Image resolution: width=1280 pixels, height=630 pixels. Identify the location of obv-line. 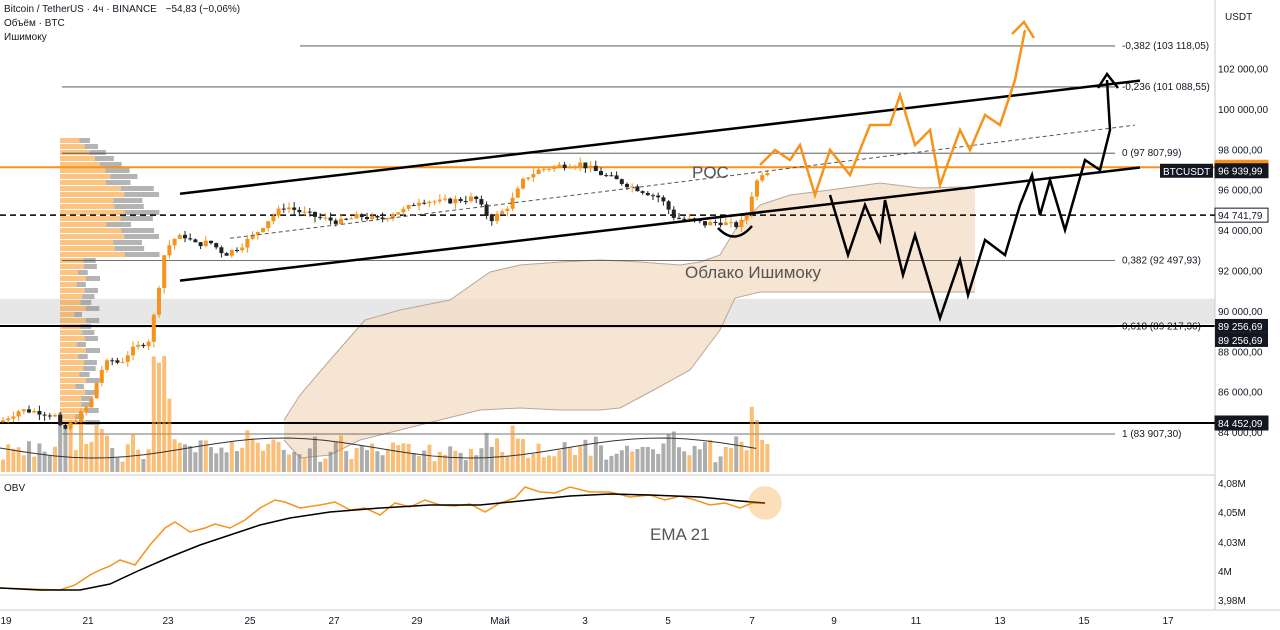
(382, 538).